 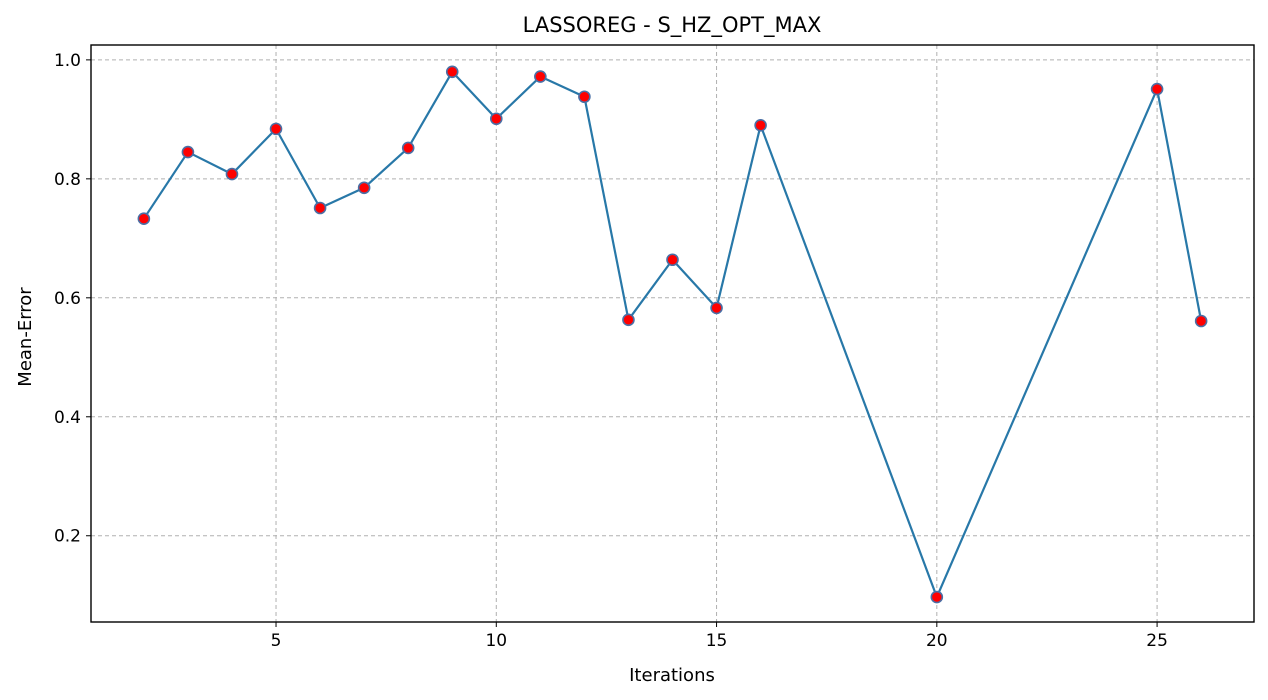 I want to click on x-axis-title: Iterations, so click(x=672, y=675).